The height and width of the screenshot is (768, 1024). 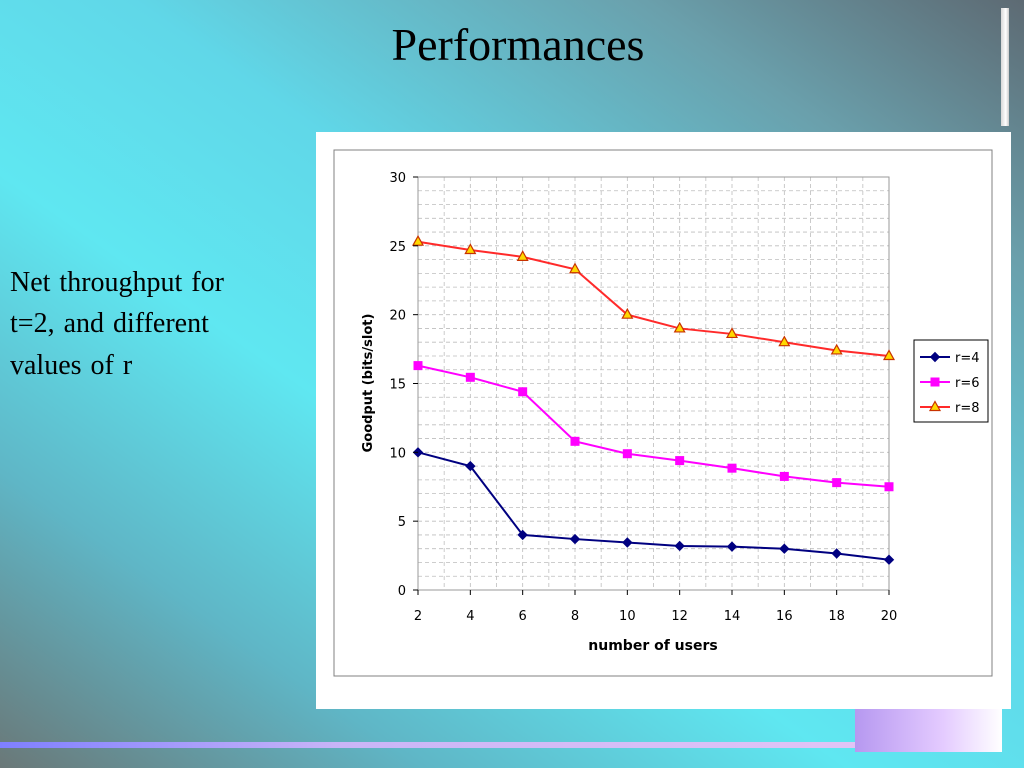 I want to click on y-tick-label: 25, so click(x=397, y=247).